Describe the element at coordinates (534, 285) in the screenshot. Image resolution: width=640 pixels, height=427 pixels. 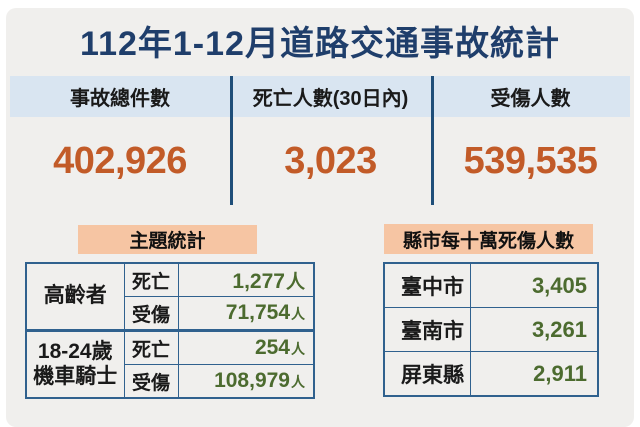
I see `county-value-cell: 3,405` at that location.